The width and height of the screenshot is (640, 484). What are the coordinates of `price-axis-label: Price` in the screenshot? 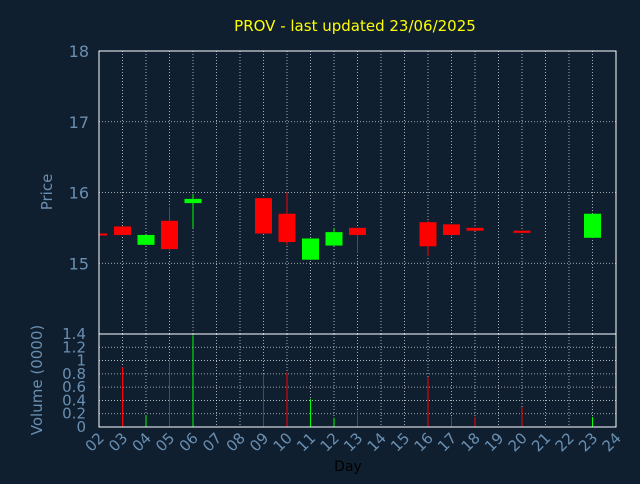 It's located at (47, 192).